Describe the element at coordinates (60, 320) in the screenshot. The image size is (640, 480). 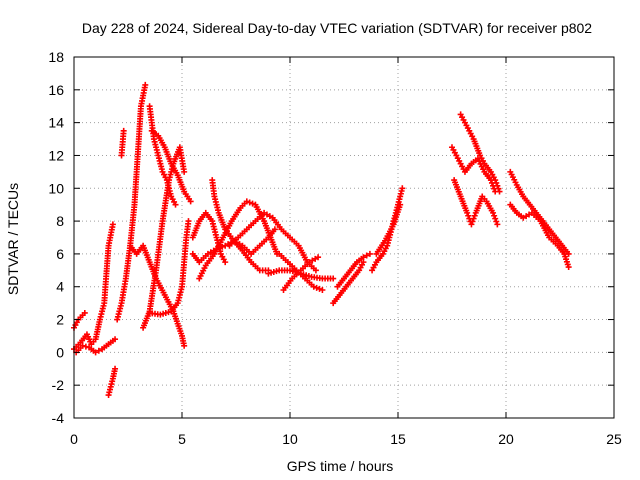
I see `y-tick-label: 2` at that location.